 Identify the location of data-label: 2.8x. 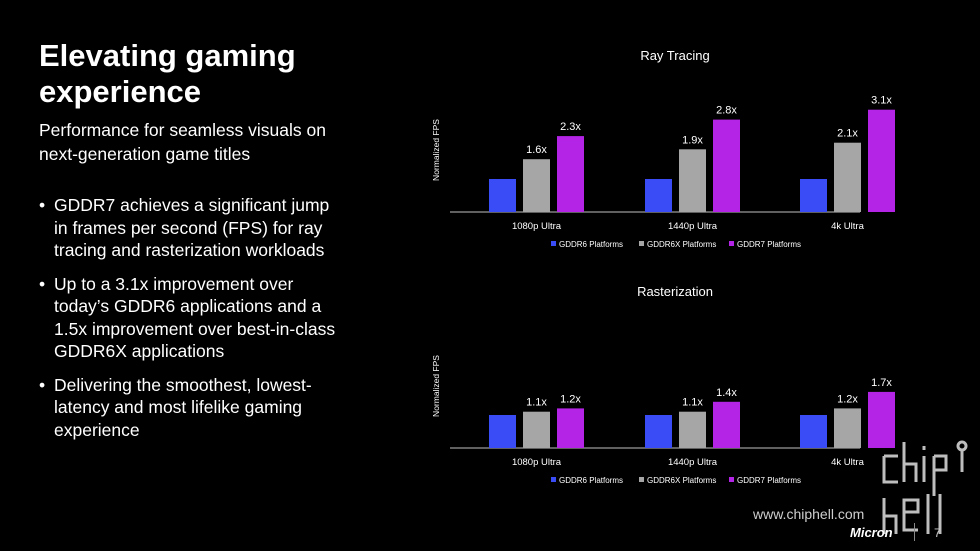
(726, 111).